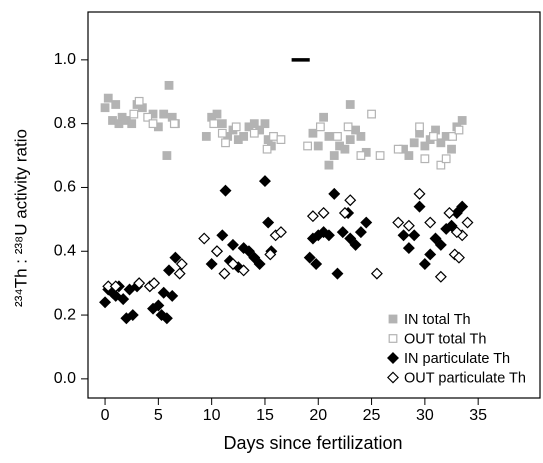  What do you see at coordinates (465, 378) in the screenshot?
I see `legend-label: OUT particulate Th` at bounding box center [465, 378].